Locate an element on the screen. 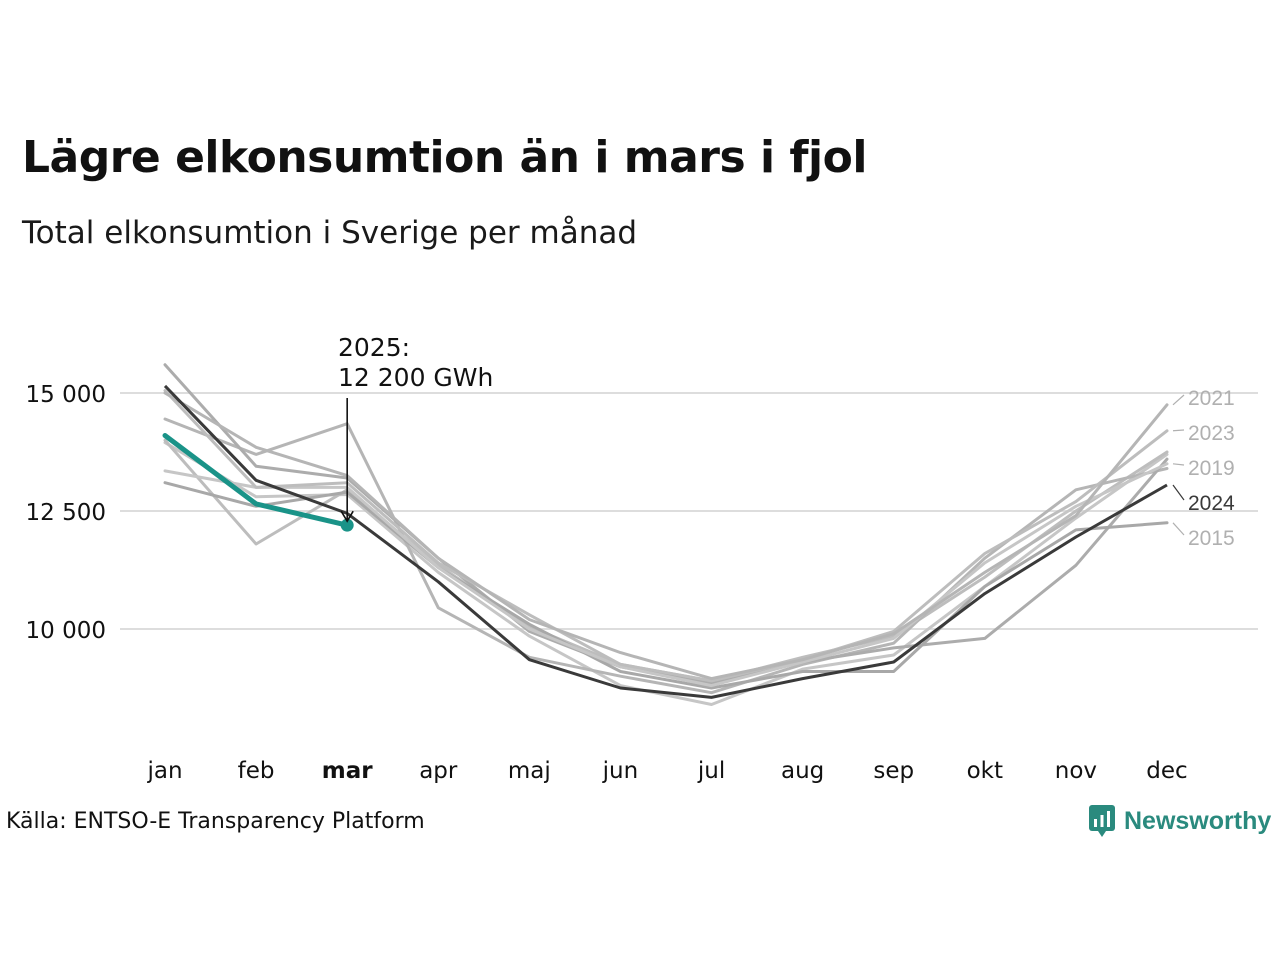 Image resolution: width=1280 pixels, height=960 pixels. x-tick-label-sep: sep is located at coordinates (893, 771).